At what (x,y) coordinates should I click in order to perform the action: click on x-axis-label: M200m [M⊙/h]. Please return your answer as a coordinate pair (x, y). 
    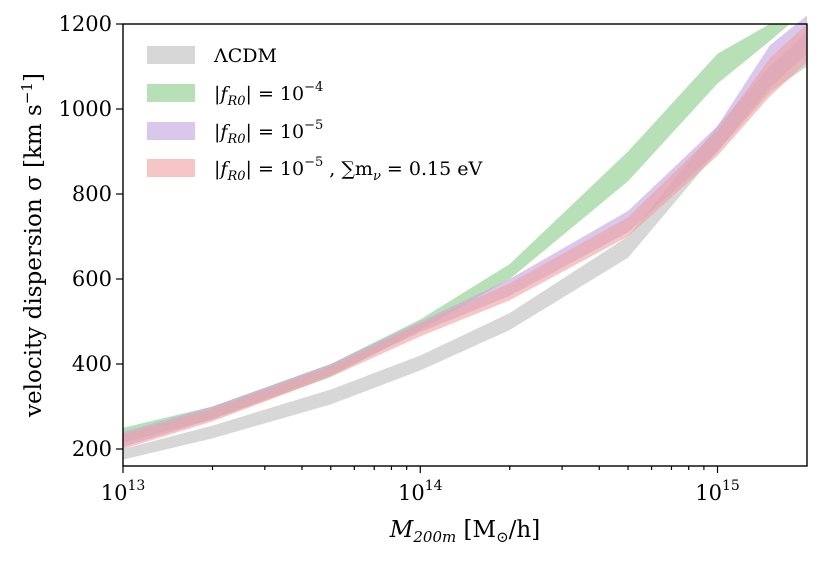
    Looking at the image, I should click on (464, 531).